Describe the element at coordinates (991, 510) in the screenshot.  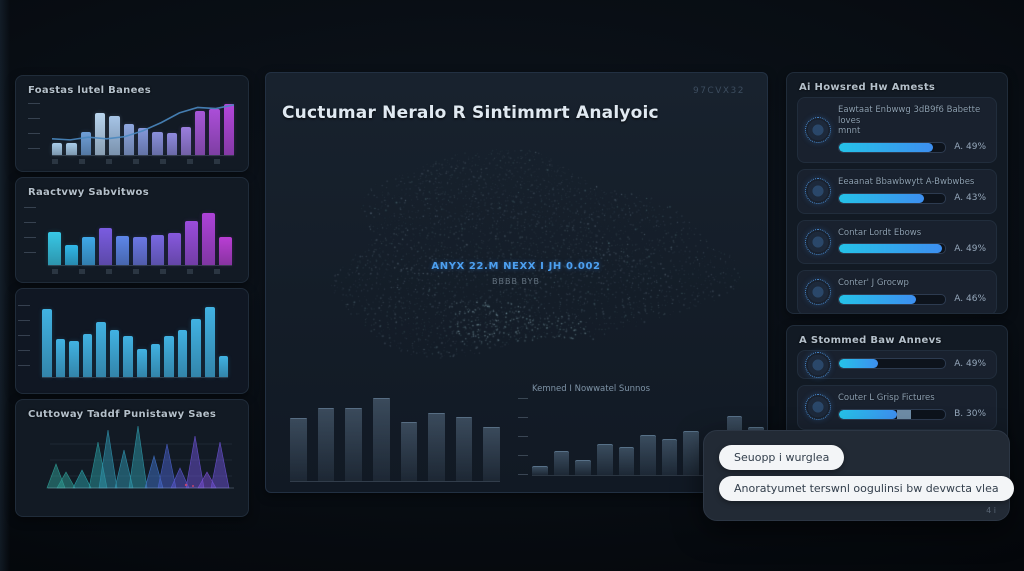
I see `chat-footnote: 4 i` at that location.